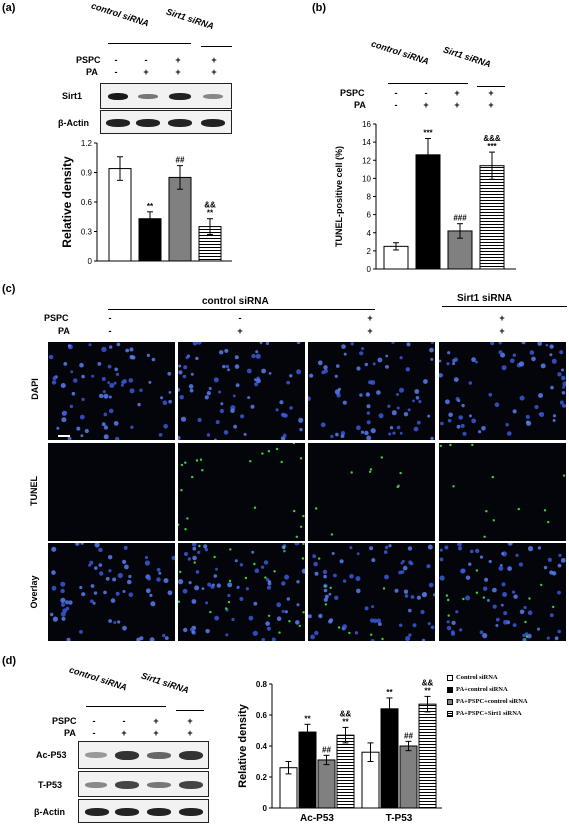 The height and width of the screenshot is (827, 569). What do you see at coordinates (262, 684) in the screenshot?
I see `y-tick-label: 0.8` at bounding box center [262, 684].